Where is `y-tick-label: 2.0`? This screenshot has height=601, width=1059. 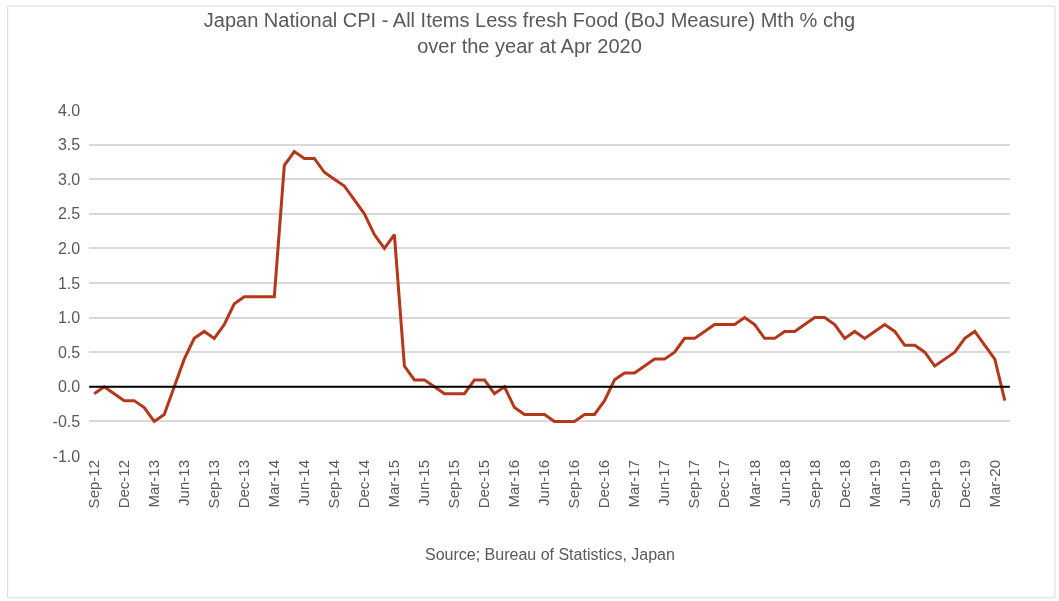
y-tick-label: 2.0 is located at coordinates (69, 248).